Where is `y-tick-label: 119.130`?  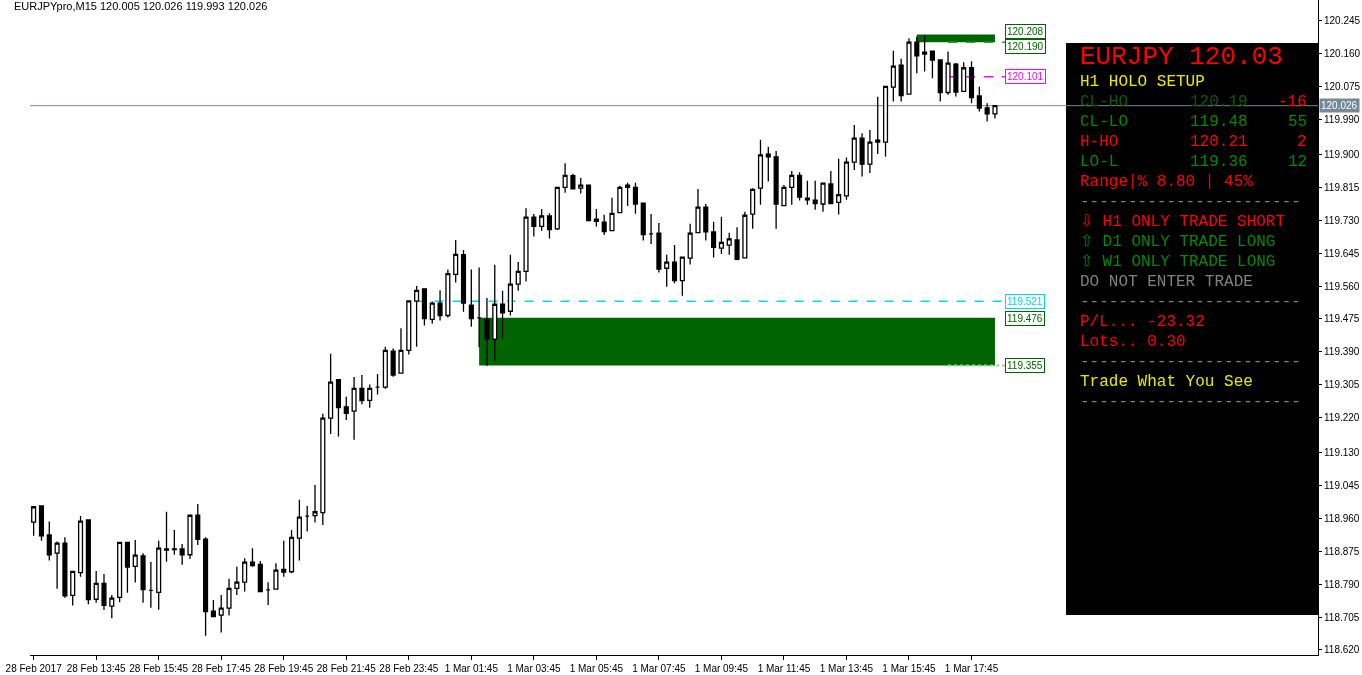
y-tick-label: 119.130 is located at coordinates (1342, 453).